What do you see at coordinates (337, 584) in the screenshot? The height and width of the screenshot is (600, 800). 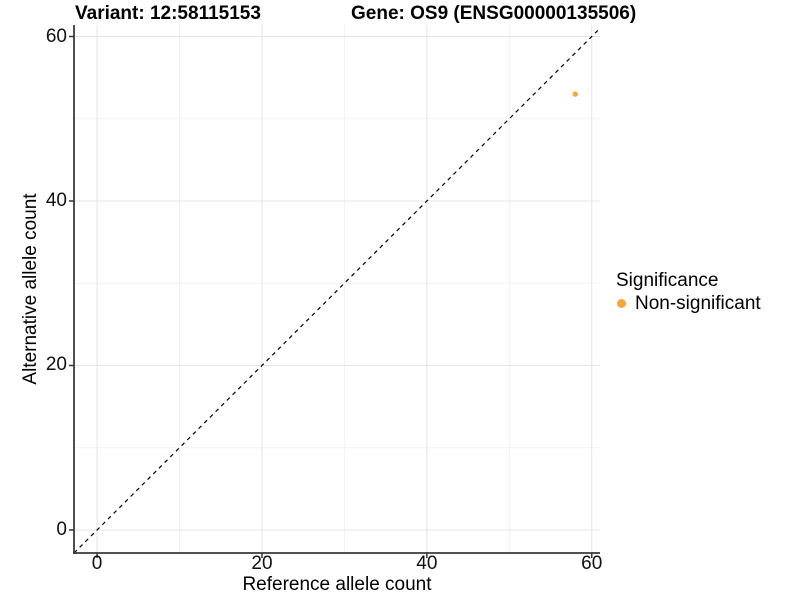 I see `x-axis-label: Reference allele count` at bounding box center [337, 584].